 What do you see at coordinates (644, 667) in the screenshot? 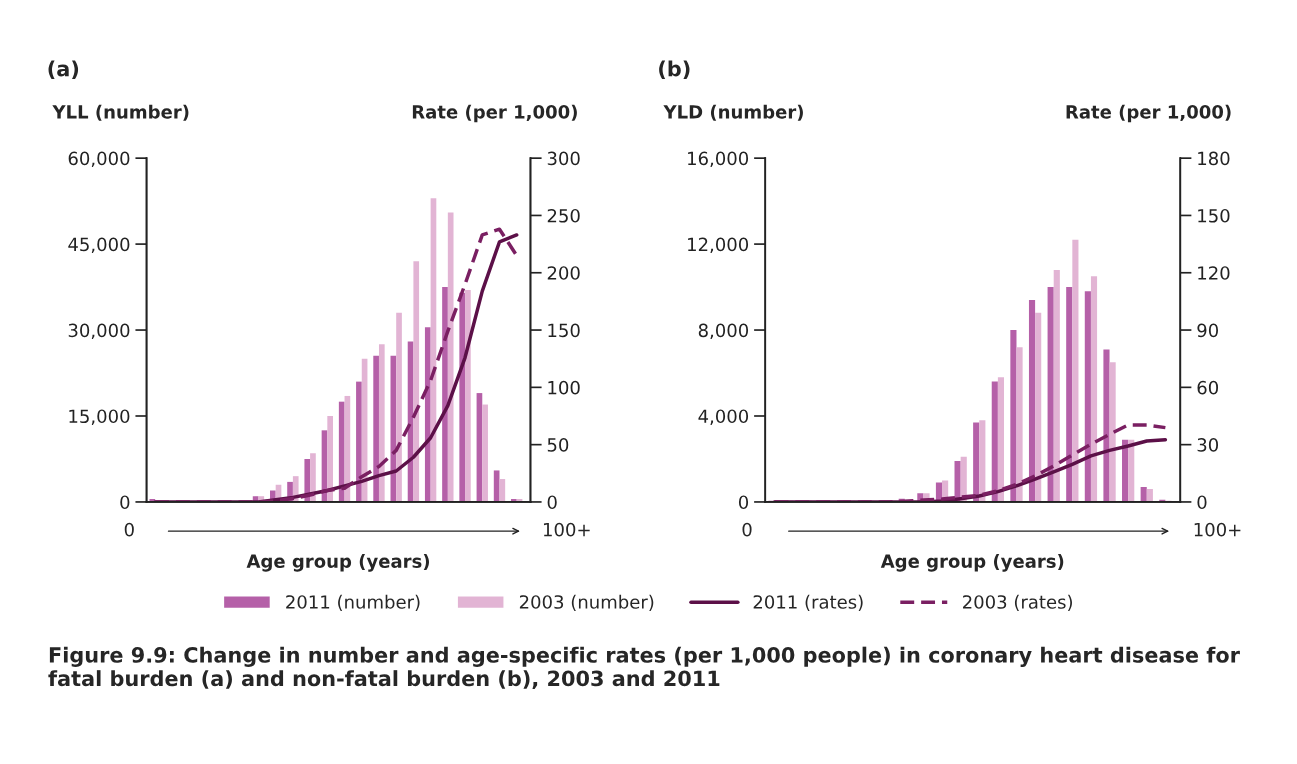
I see `caption: Figure 9.9: Change in number and age-specific rates (per 1,000 people) in coronary heart disease for fatal burden (a) and non-fatal burden (b), 2003 and 2011` at bounding box center [644, 667].